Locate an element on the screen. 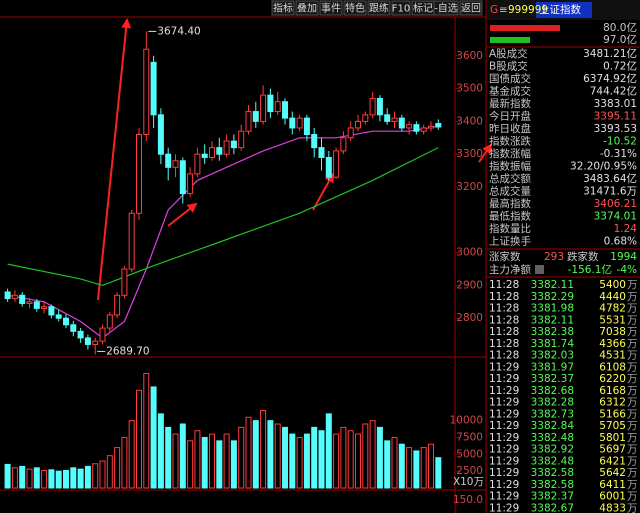  quote-label: 总成交额 is located at coordinates (510, 178).